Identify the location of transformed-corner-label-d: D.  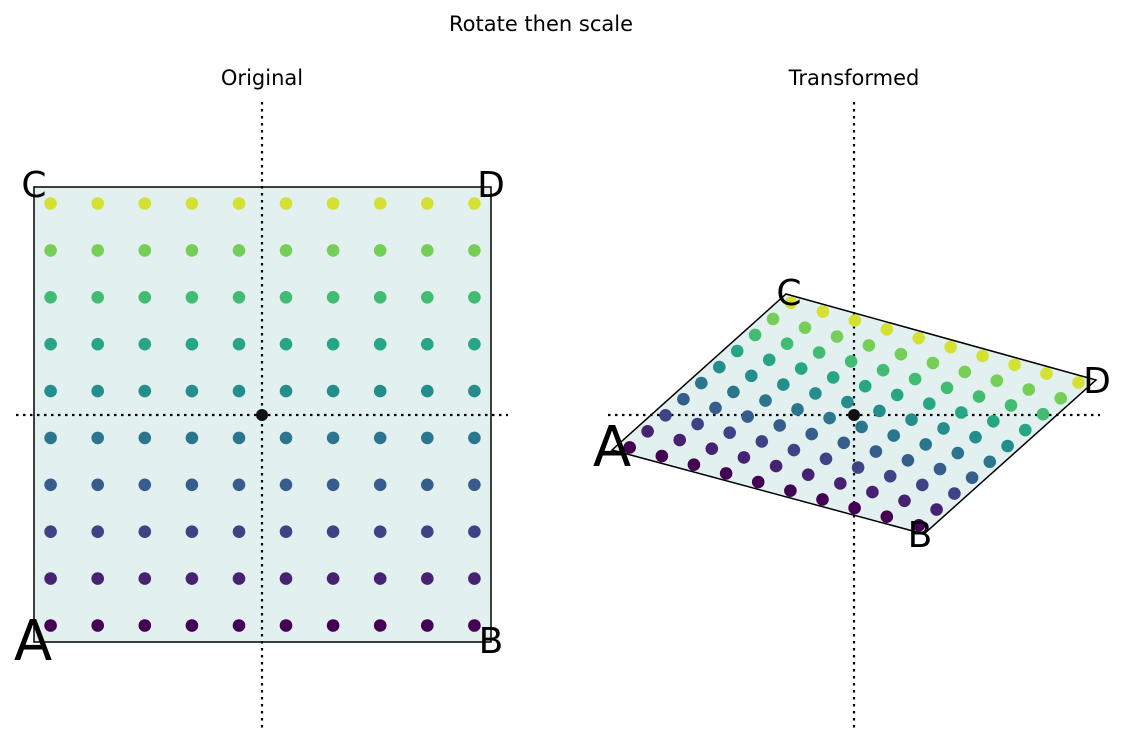
(1097, 381).